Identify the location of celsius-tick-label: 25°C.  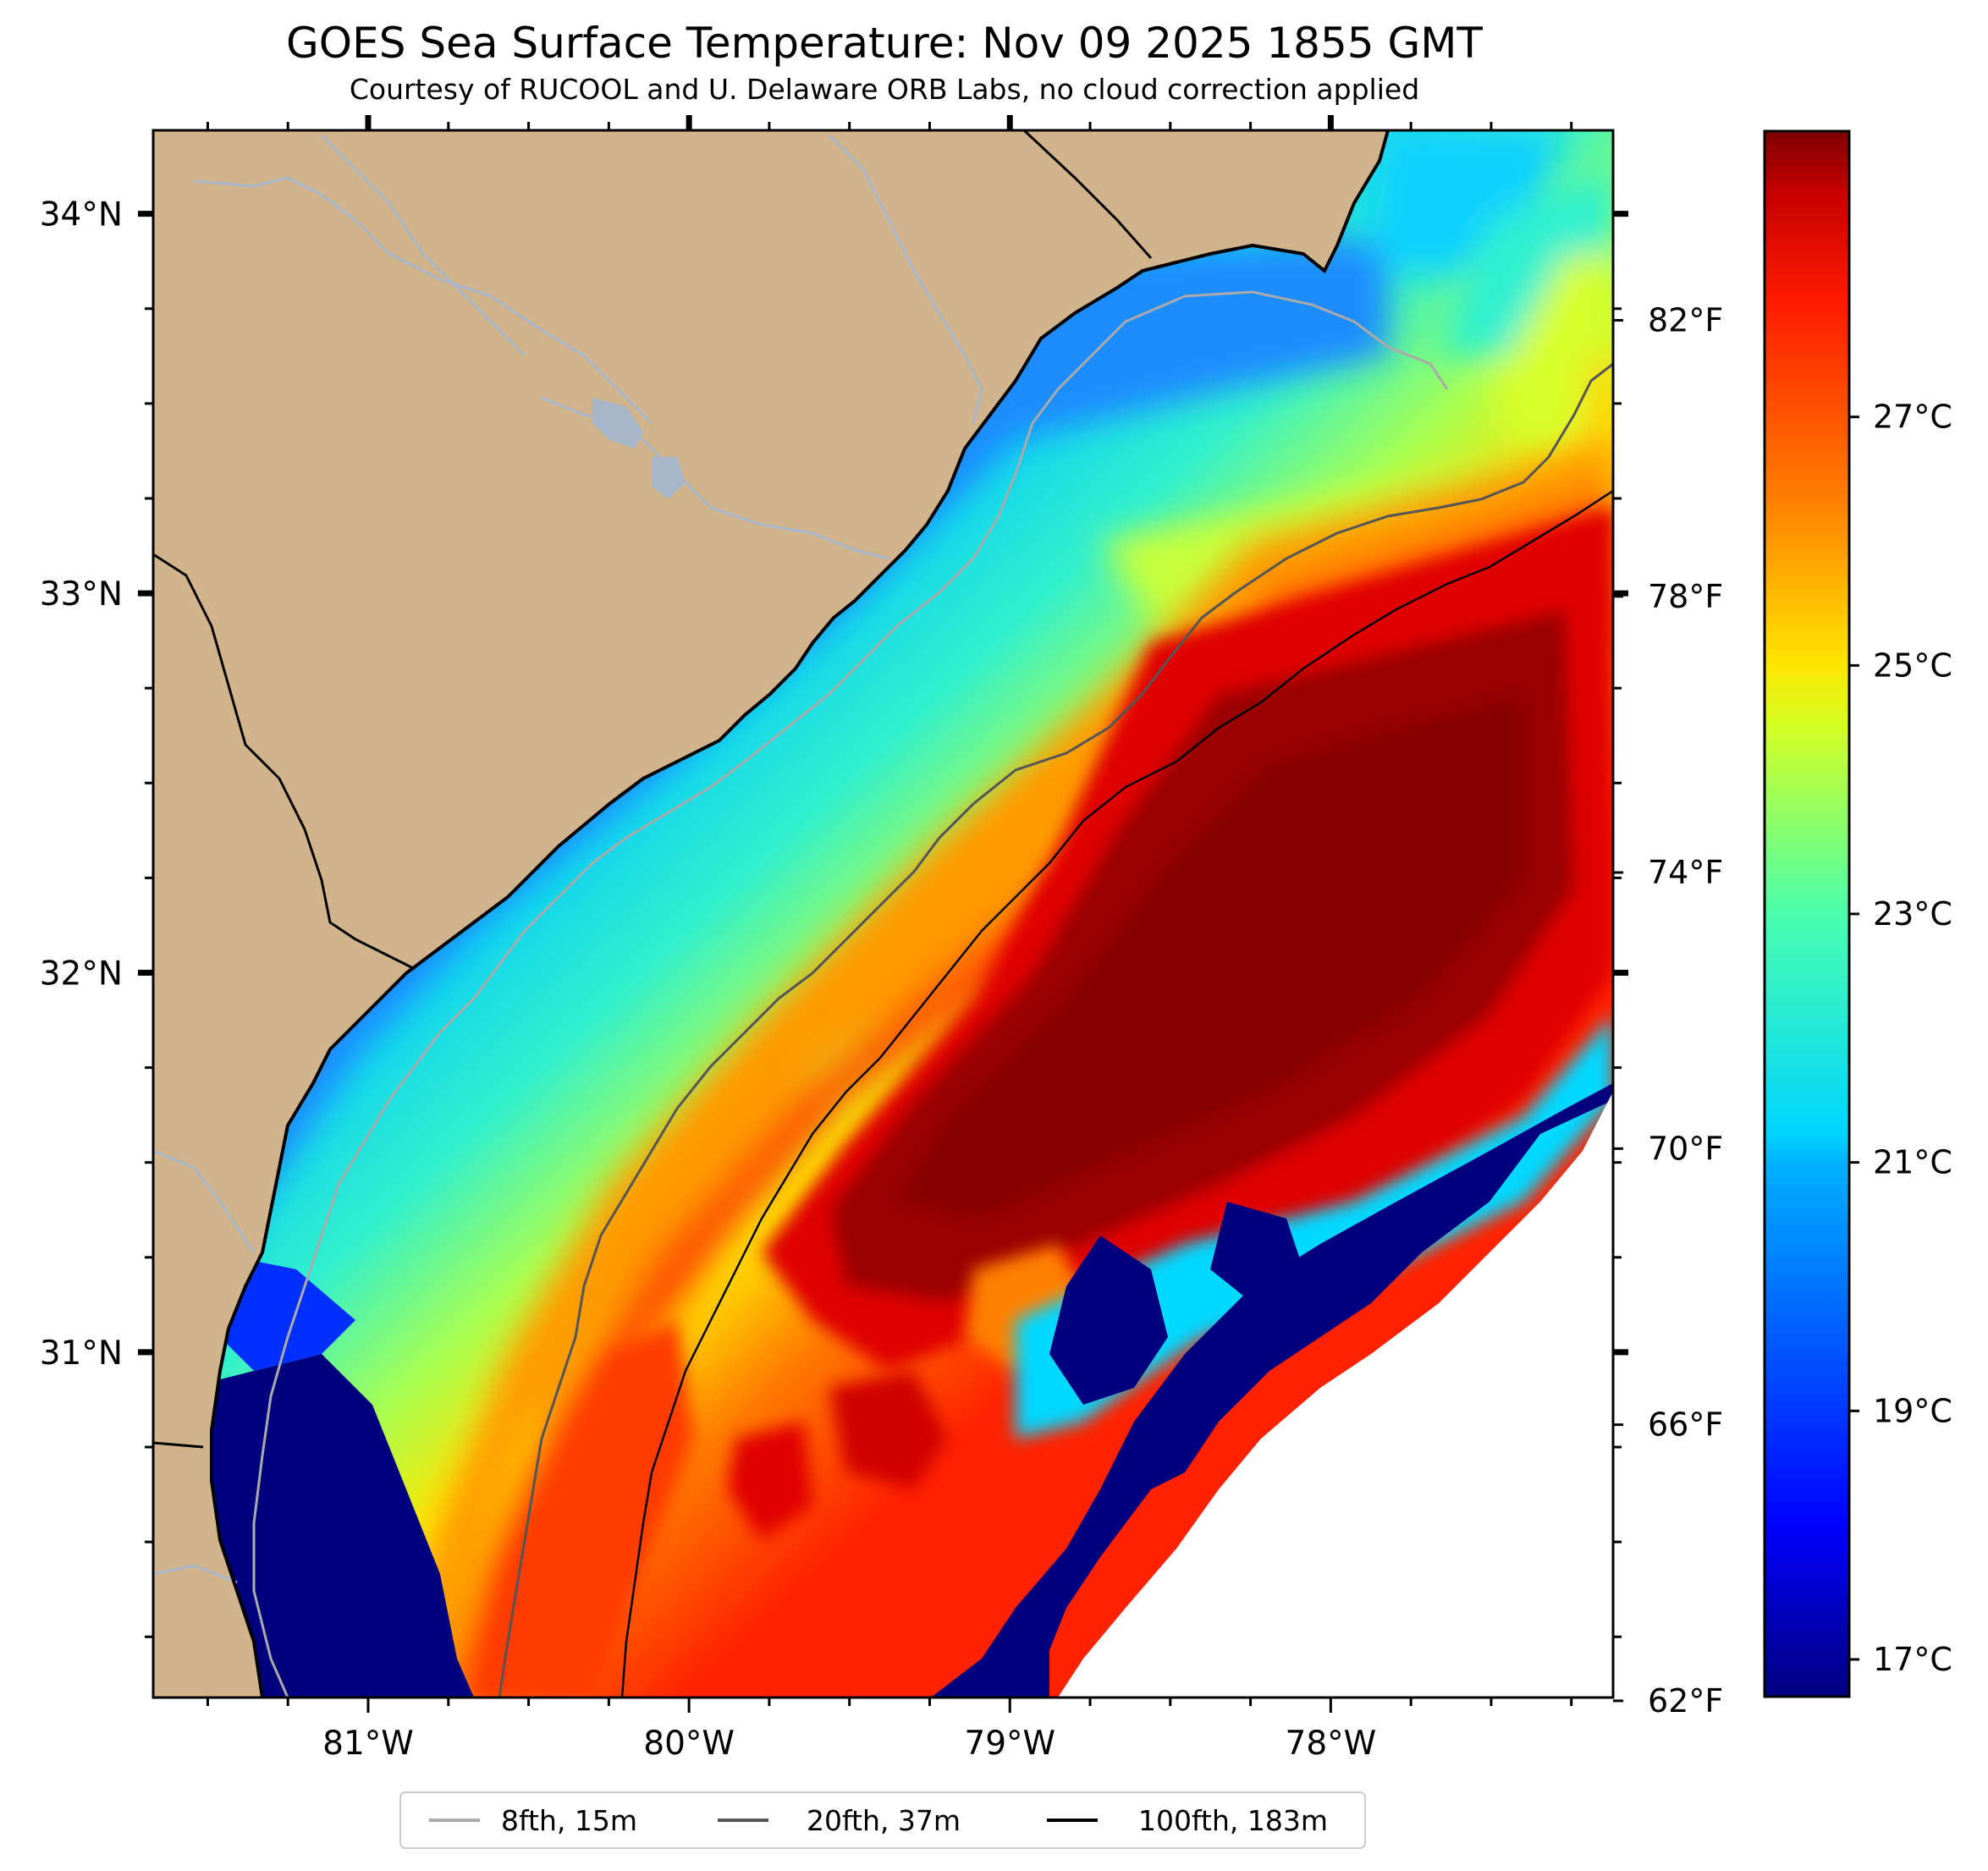
(1912, 665).